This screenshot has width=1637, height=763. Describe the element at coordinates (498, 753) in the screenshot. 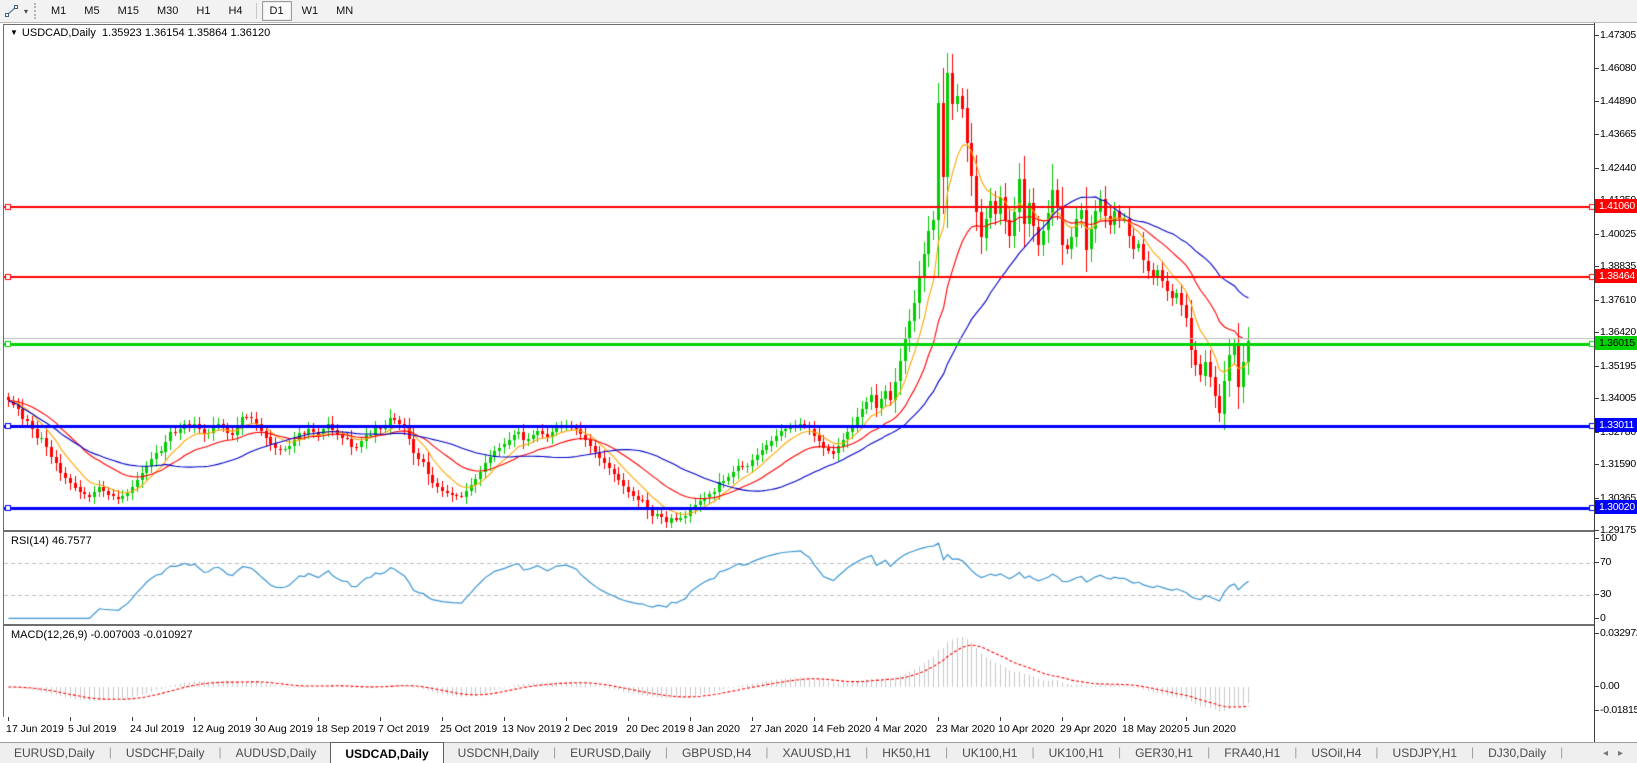

I see `chart-tab-usdcnh-daily: USDCNH,Daily` at that location.